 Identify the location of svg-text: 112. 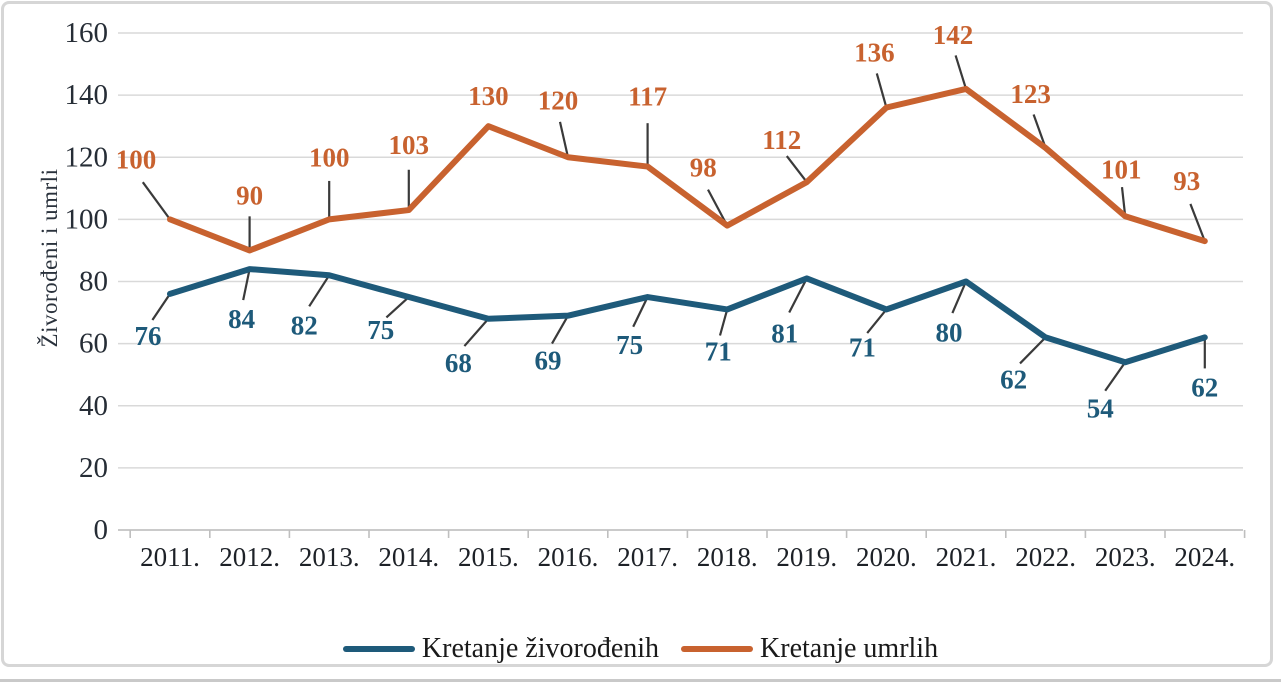
(781, 140).